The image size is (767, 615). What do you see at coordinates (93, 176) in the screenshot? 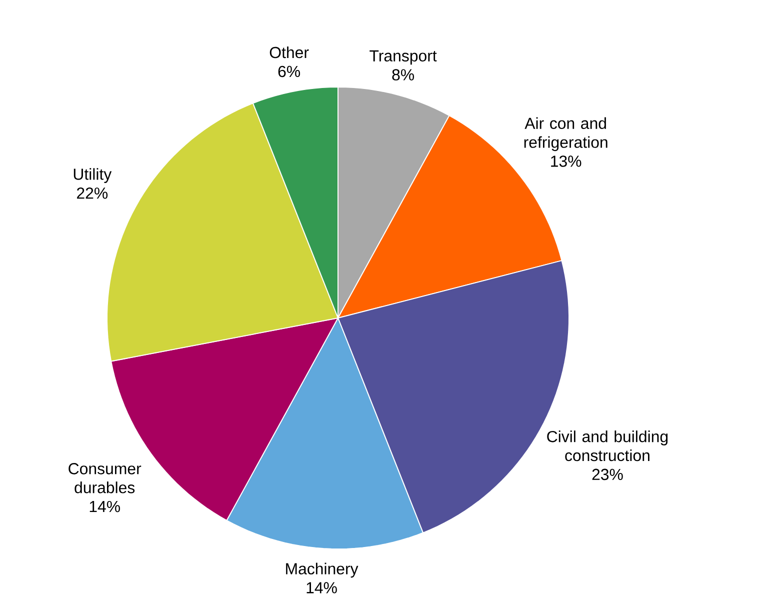
I see `slice-label: Utility` at bounding box center [93, 176].